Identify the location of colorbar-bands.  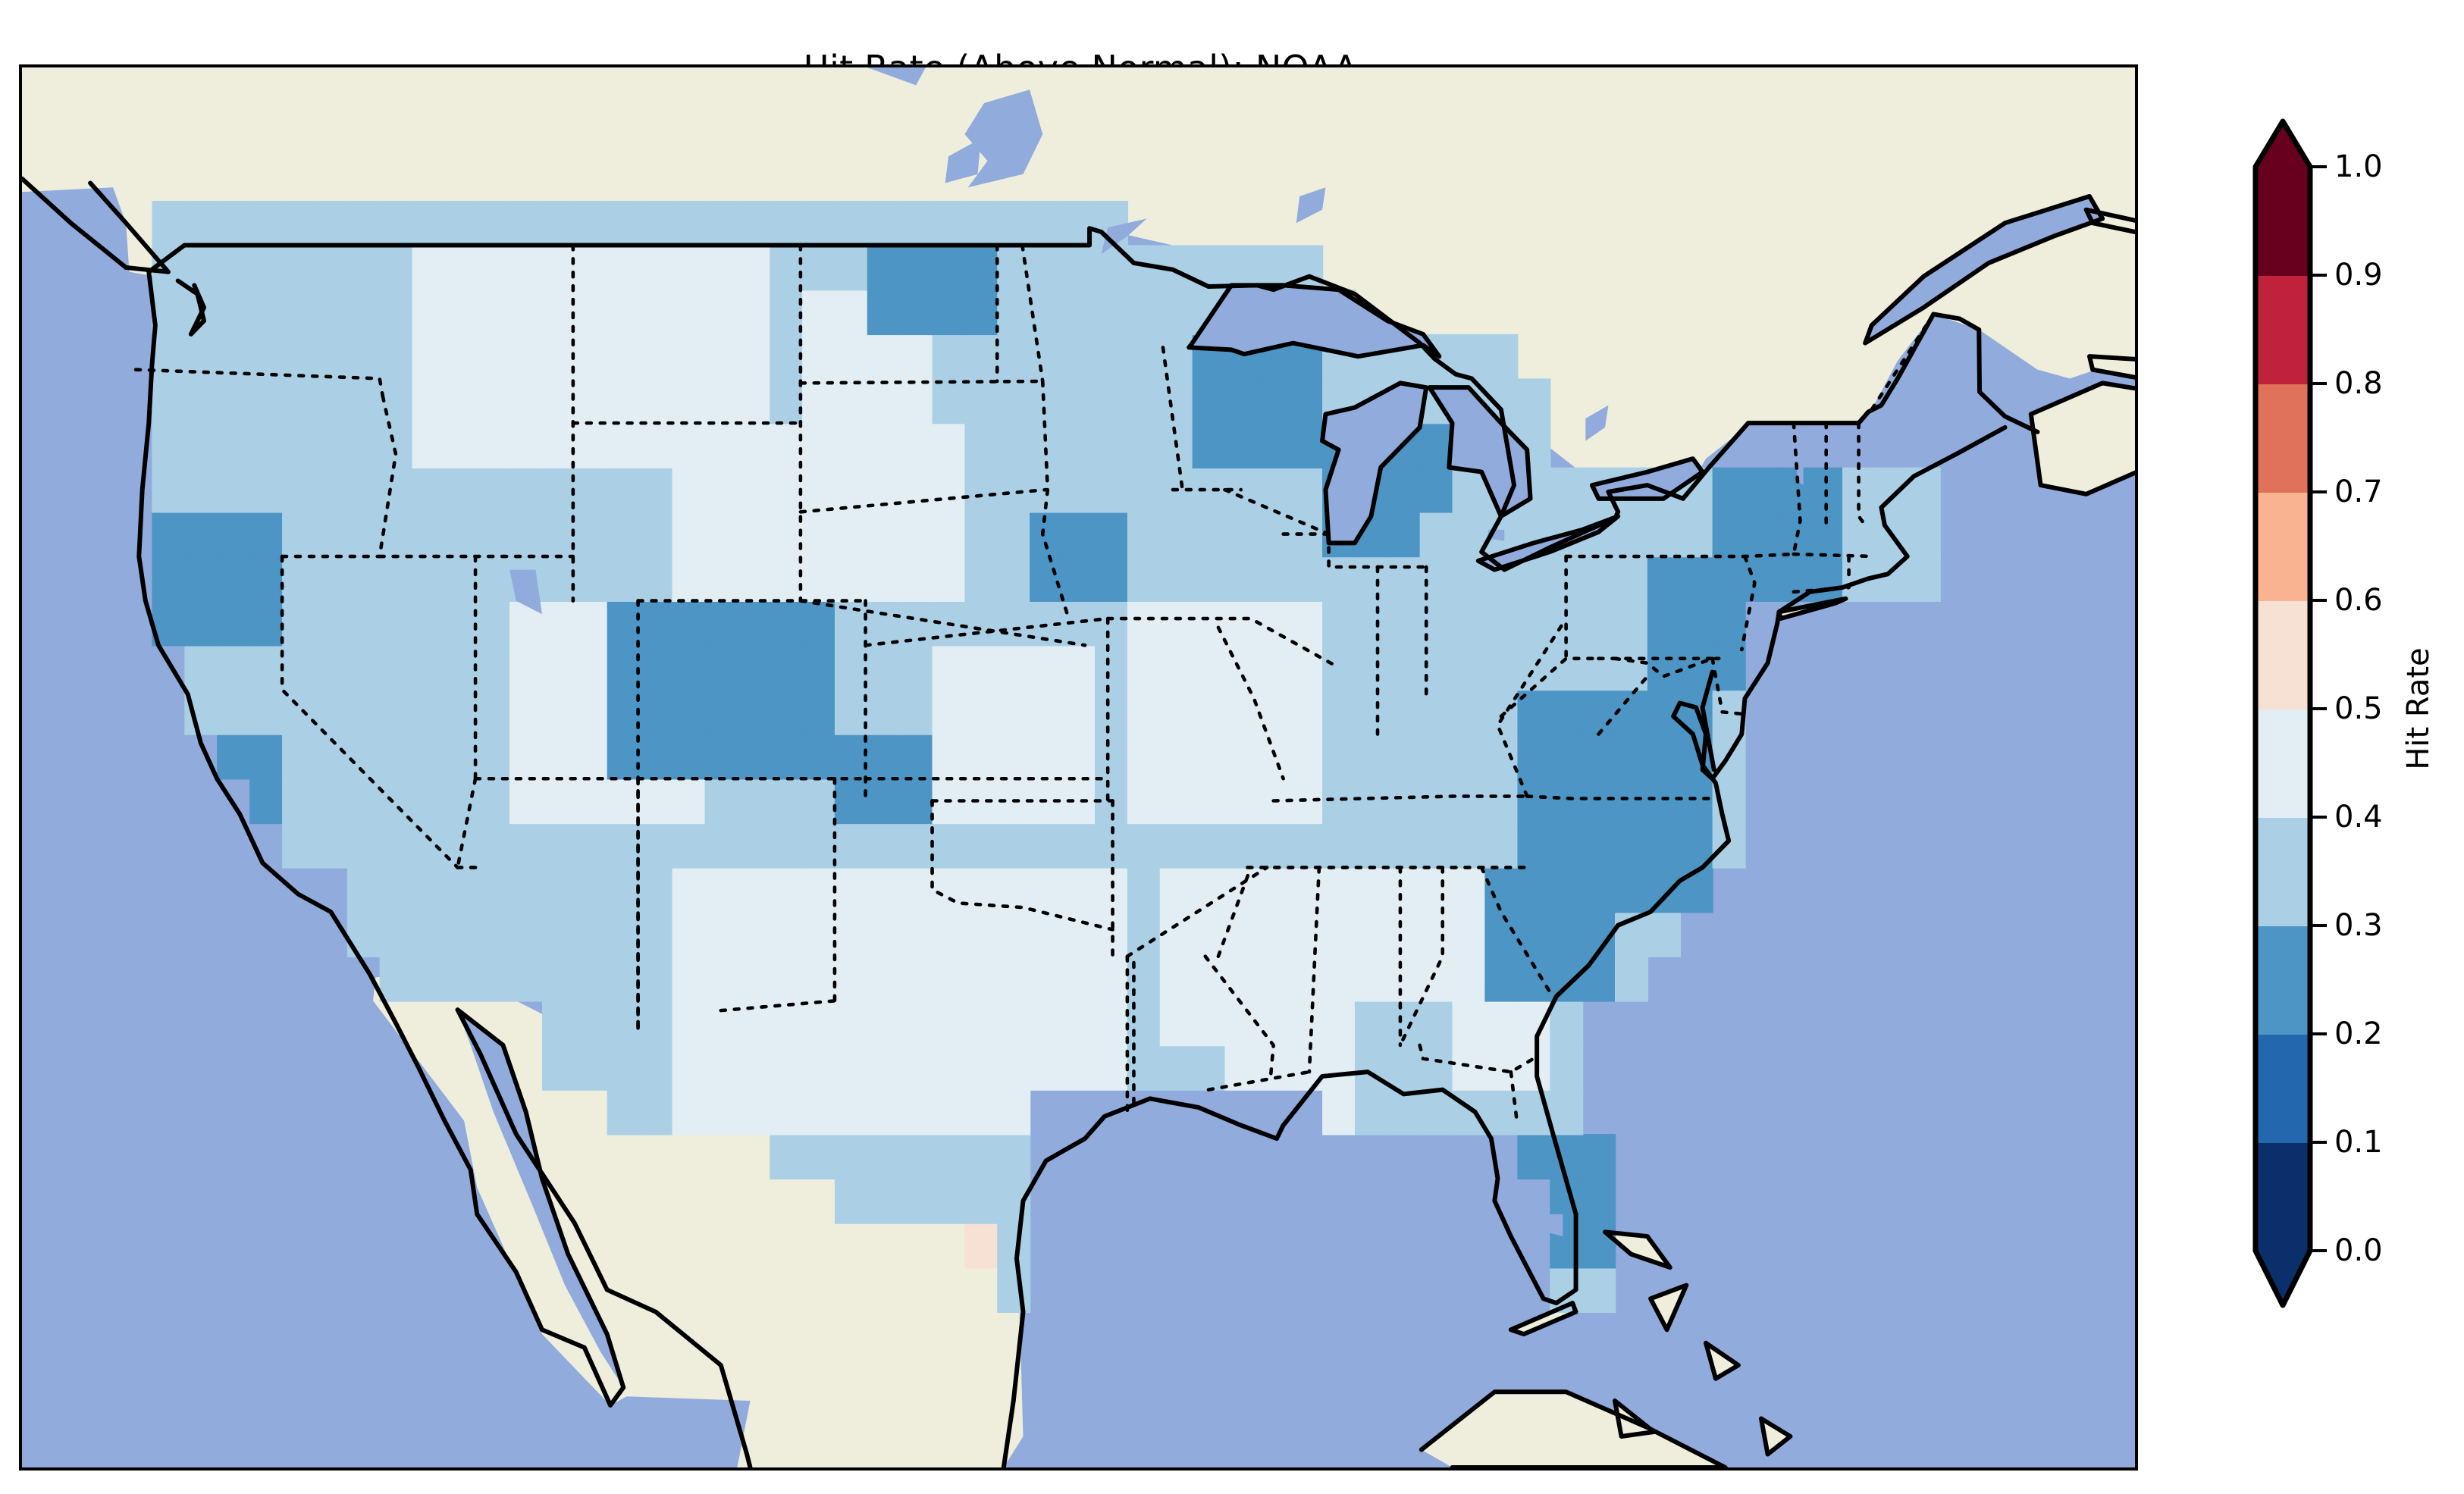
(2283, 713).